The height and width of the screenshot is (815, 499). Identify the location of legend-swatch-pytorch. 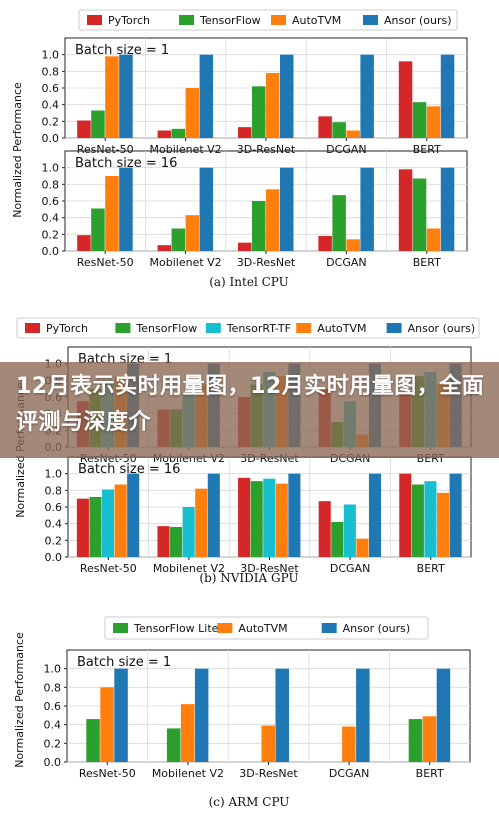
(94, 20).